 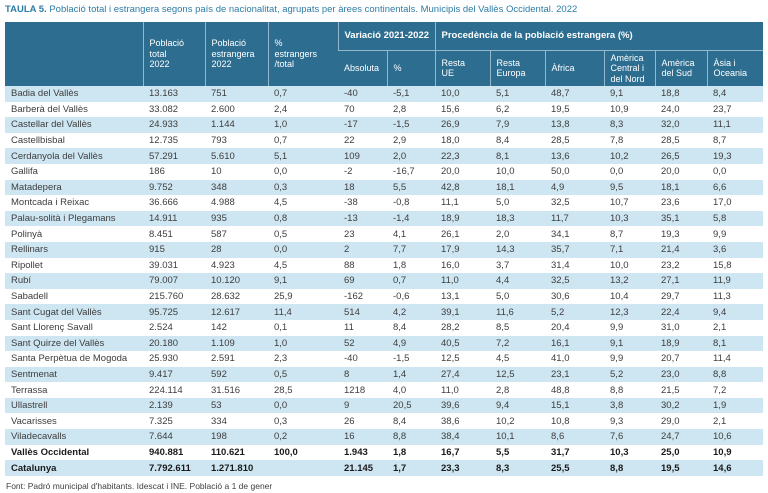 I want to click on value-cell: 0,0, so click(x=303, y=249).